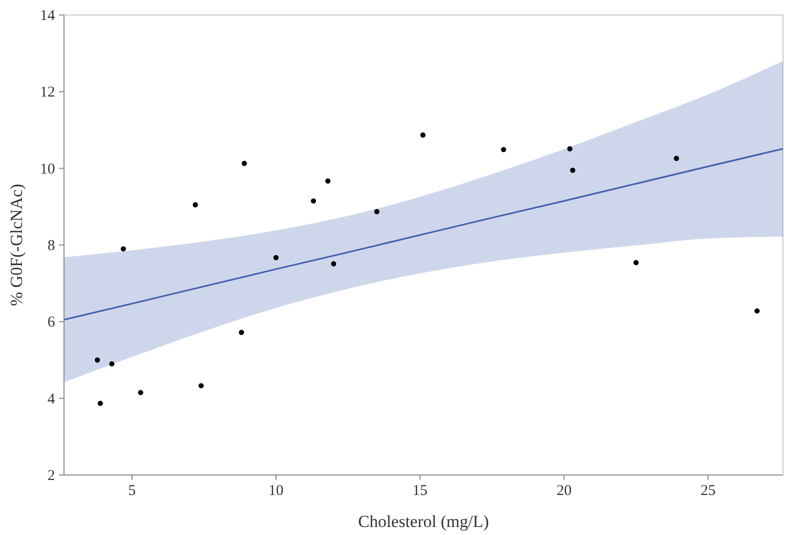 The height and width of the screenshot is (535, 791). I want to click on x-tick-label: 20, so click(564, 491).